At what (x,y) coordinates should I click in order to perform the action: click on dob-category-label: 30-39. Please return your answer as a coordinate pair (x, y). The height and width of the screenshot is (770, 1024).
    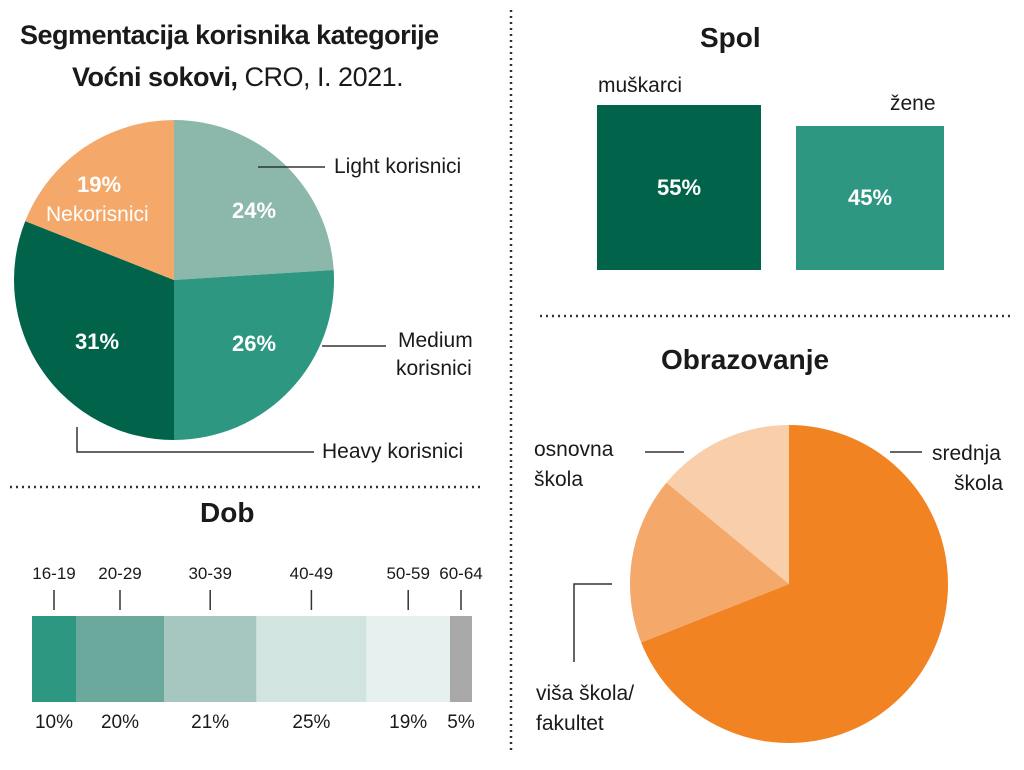
    Looking at the image, I should click on (210, 573).